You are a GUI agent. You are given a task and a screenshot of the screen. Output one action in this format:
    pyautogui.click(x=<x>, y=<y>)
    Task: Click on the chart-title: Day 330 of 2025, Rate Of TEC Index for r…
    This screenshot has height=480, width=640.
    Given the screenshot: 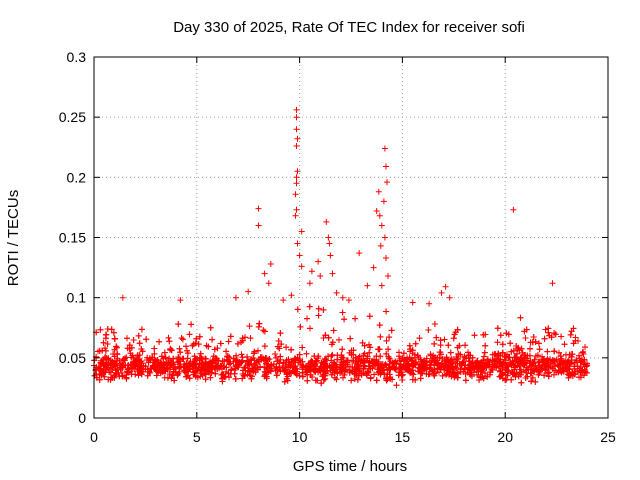 What is the action you would take?
    pyautogui.click(x=349, y=27)
    